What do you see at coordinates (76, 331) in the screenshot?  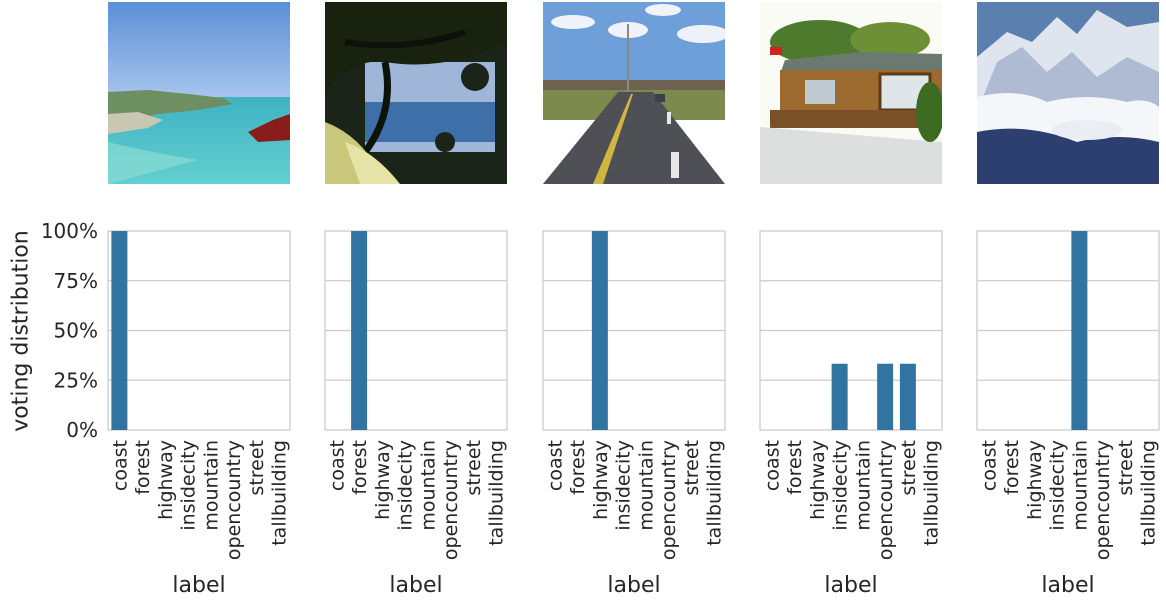 I see `y-tick-label: 50%` at bounding box center [76, 331].